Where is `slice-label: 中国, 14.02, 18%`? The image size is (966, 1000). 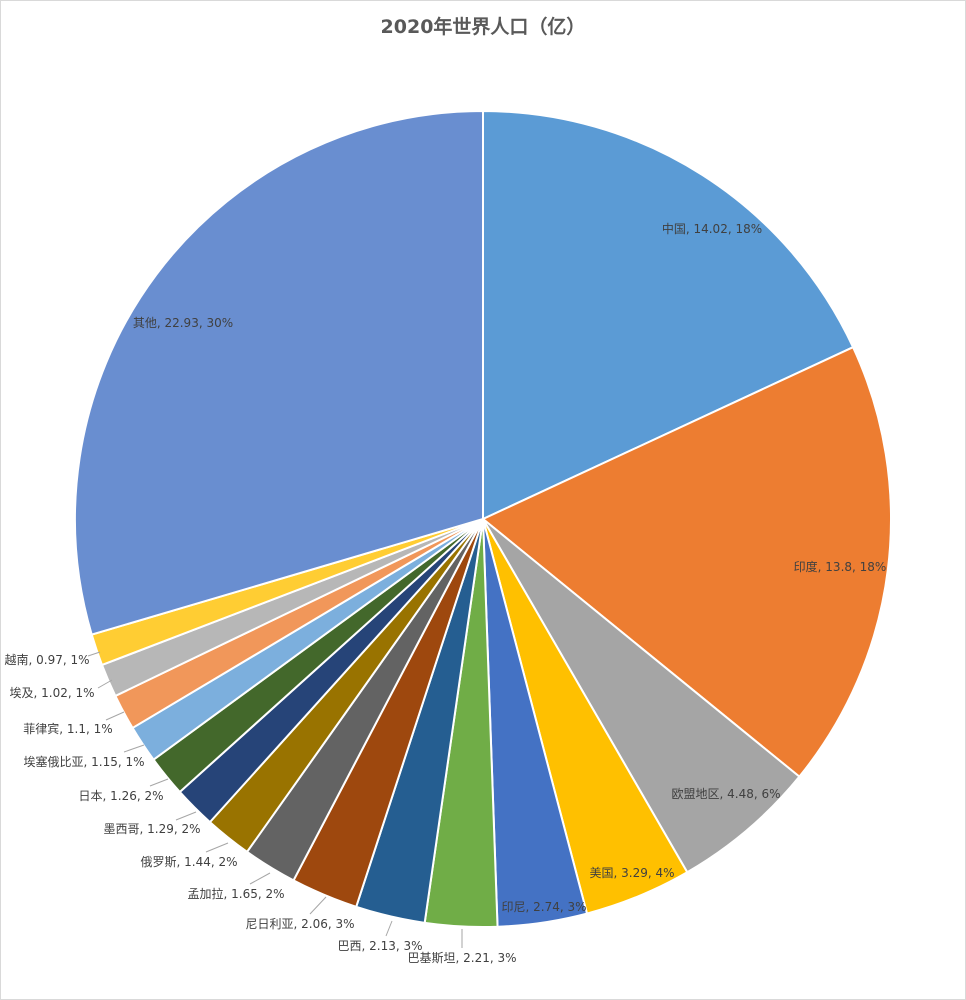 slice-label: 中国, 14.02, 18% is located at coordinates (712, 228).